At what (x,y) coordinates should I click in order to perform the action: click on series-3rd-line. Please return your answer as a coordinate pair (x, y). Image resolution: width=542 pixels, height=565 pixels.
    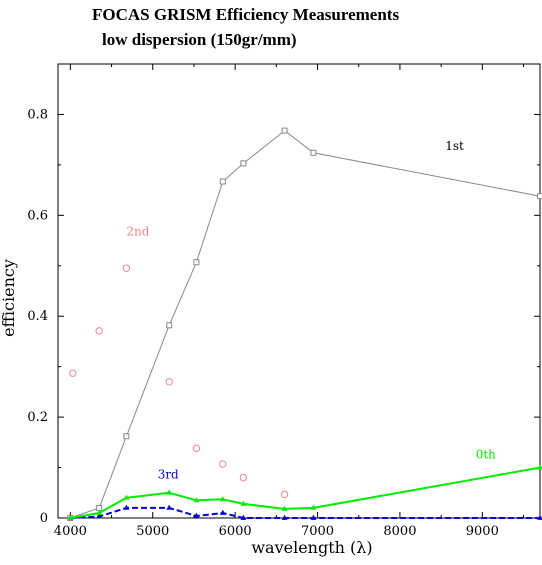
    Looking at the image, I should click on (305, 513).